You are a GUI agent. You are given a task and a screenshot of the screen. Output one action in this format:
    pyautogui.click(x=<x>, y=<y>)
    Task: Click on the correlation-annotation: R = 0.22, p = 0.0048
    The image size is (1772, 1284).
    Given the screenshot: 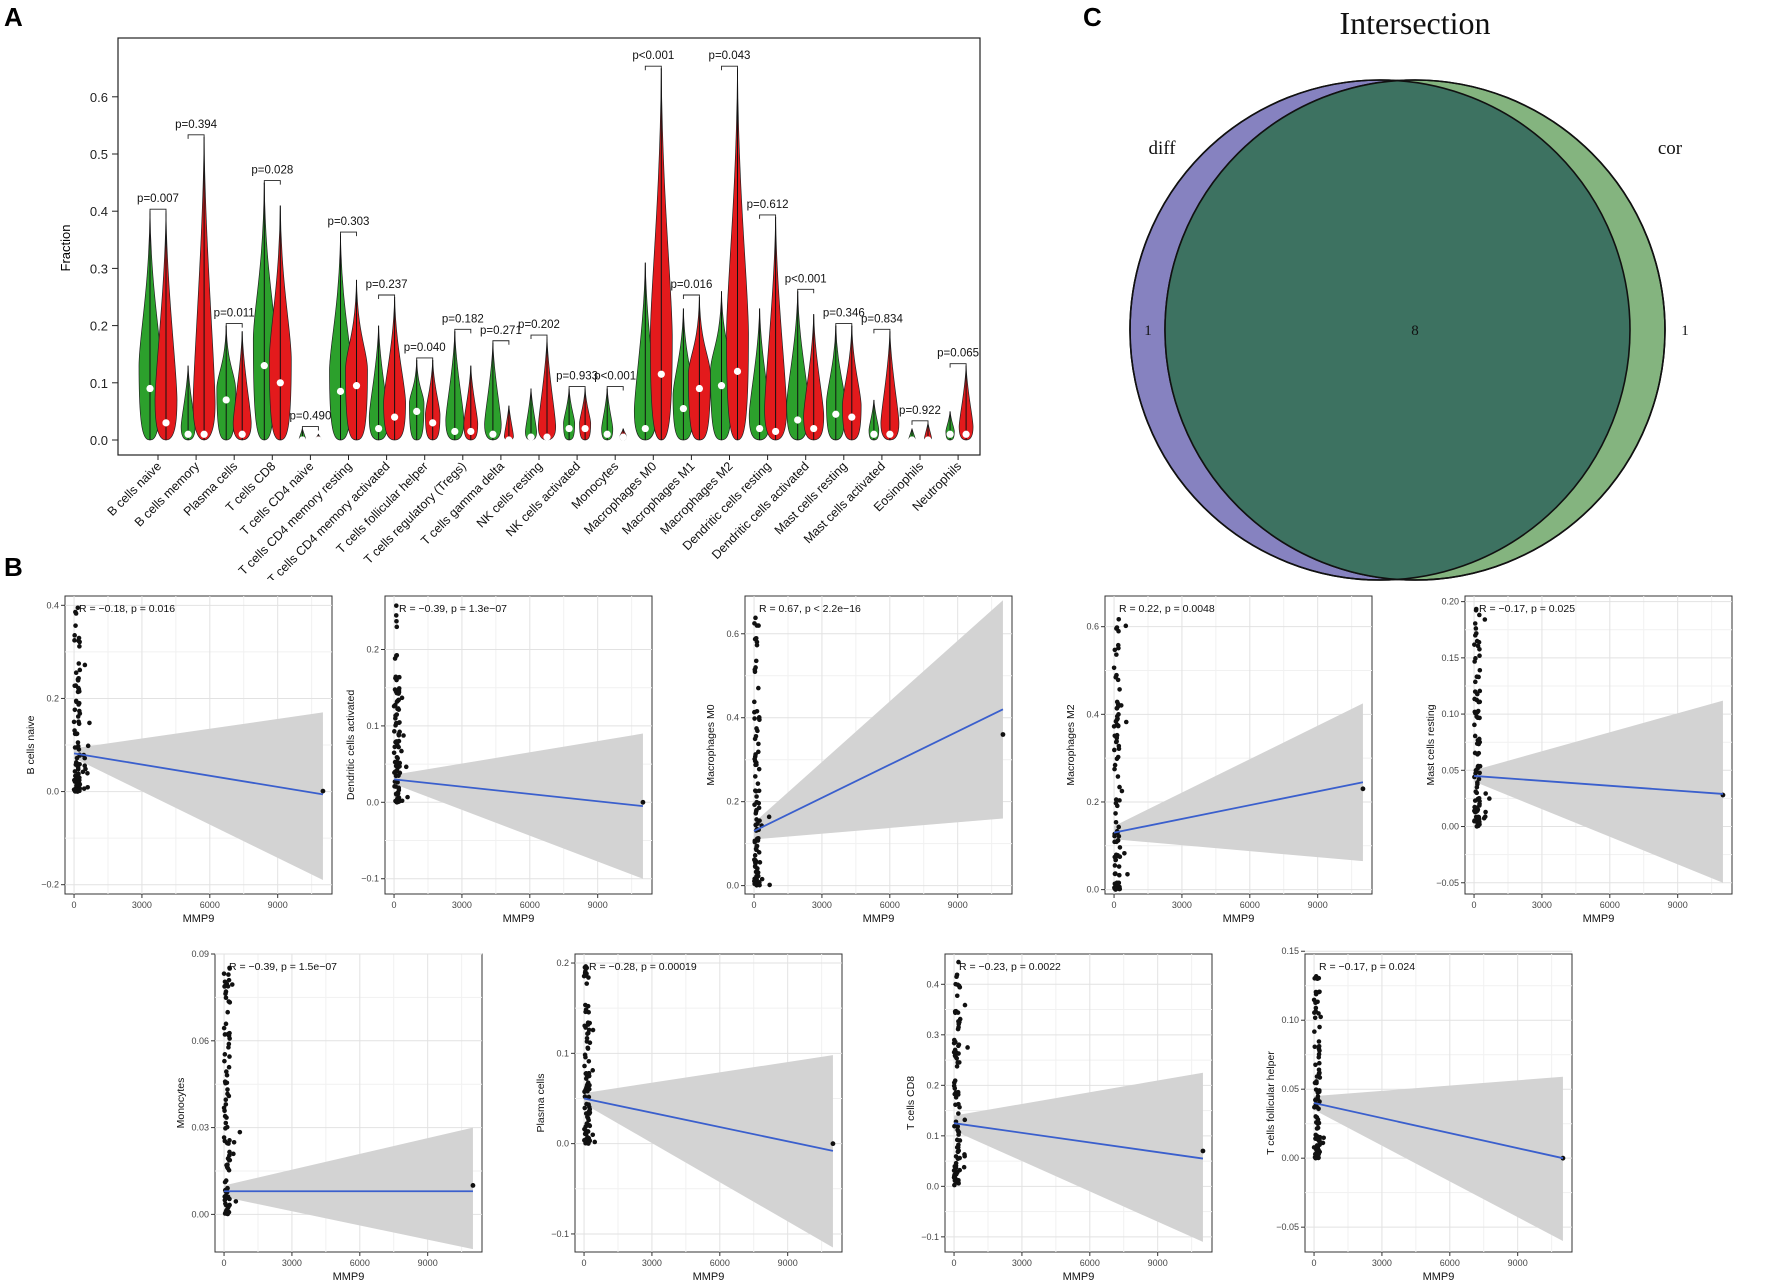 What is the action you would take?
    pyautogui.click(x=1167, y=609)
    